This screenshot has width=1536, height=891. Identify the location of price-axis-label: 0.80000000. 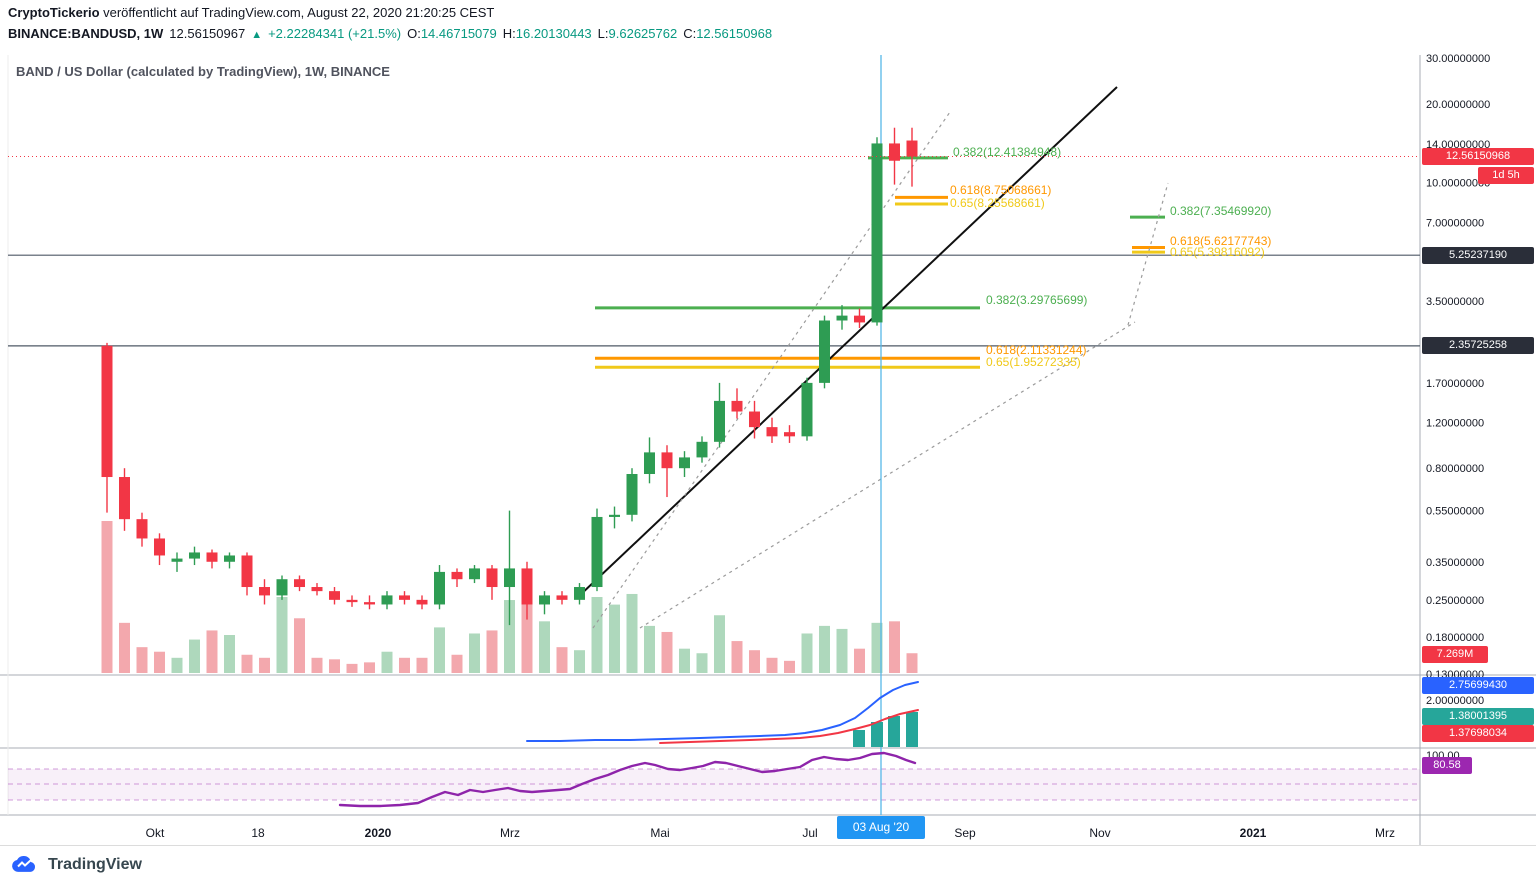
(1455, 469).